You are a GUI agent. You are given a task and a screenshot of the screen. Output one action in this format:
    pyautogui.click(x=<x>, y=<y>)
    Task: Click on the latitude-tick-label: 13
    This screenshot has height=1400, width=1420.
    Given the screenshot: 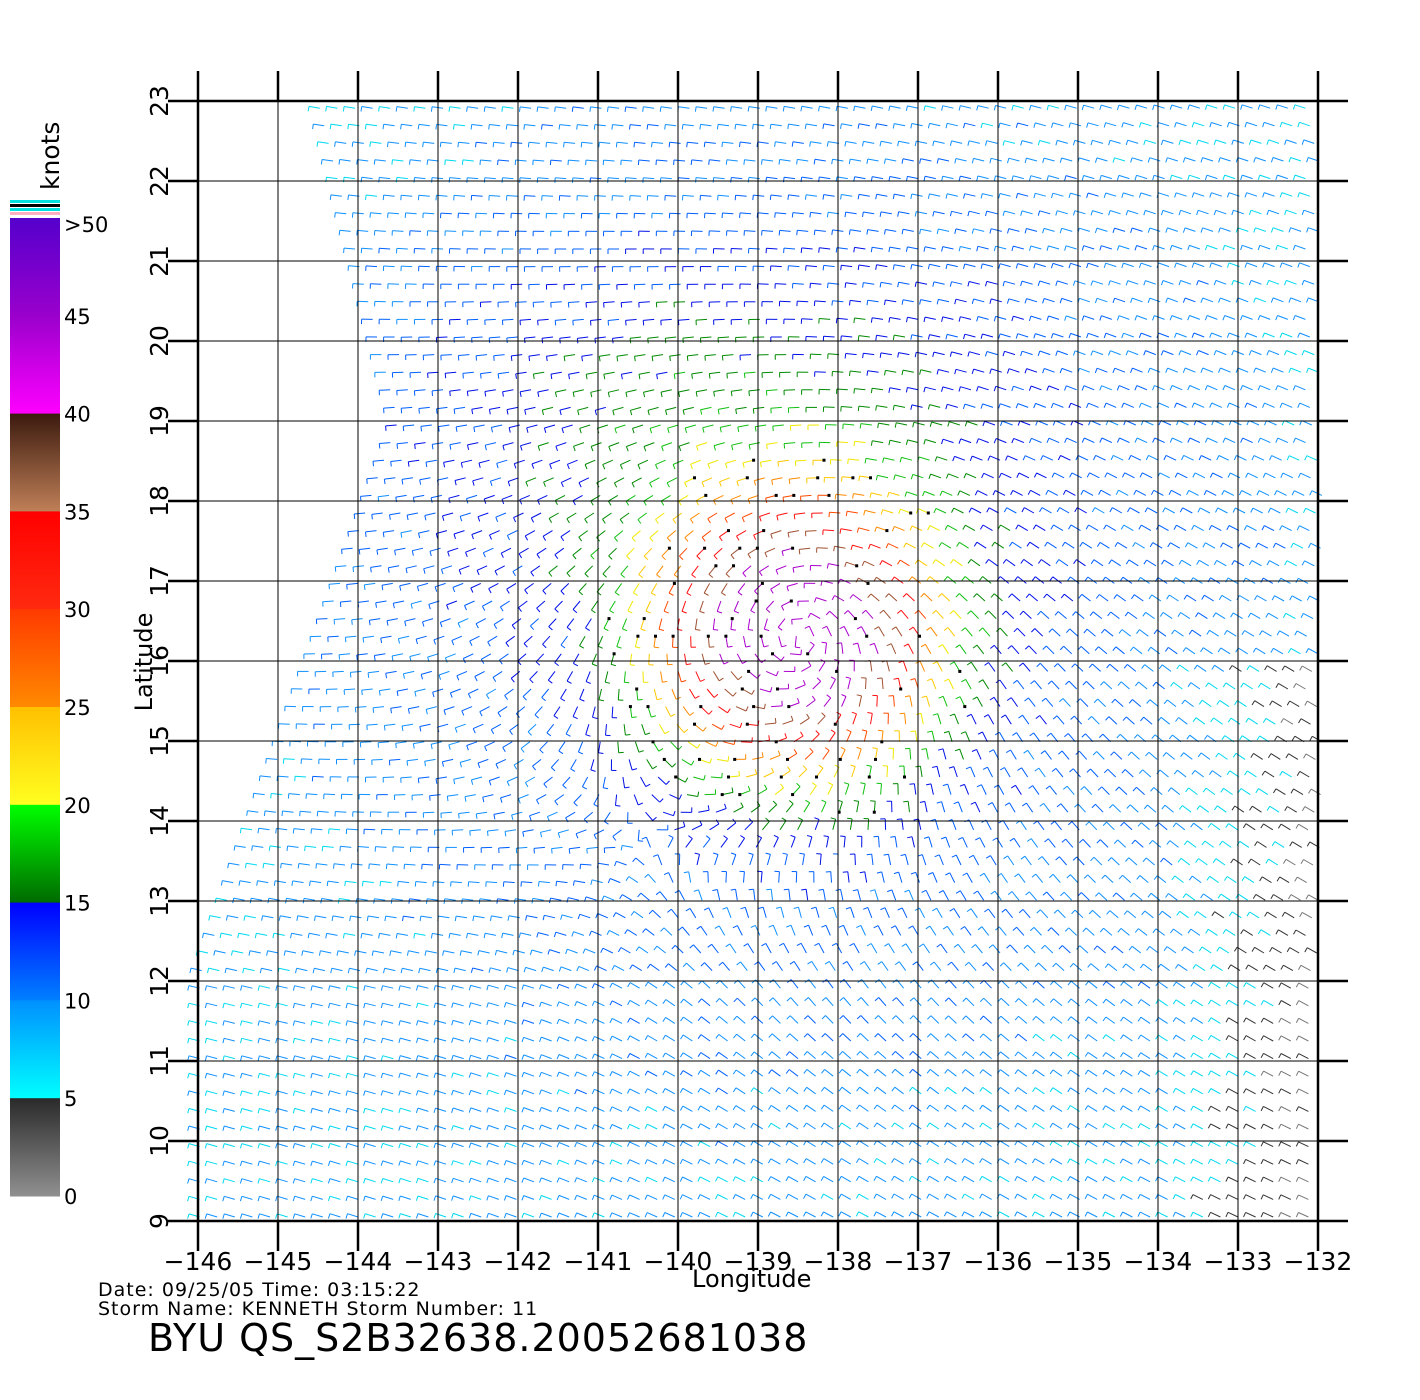 What is the action you would take?
    pyautogui.click(x=159, y=901)
    